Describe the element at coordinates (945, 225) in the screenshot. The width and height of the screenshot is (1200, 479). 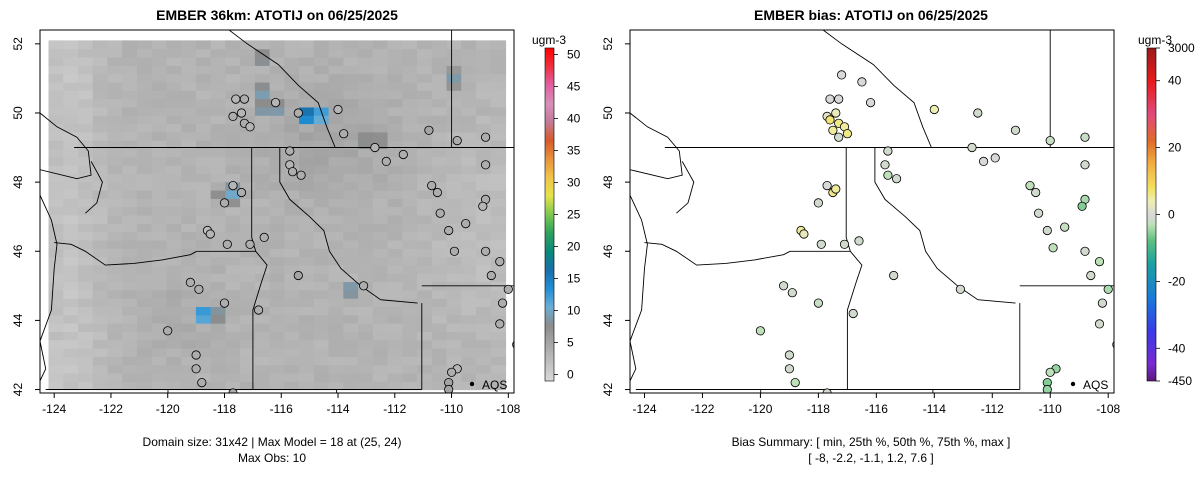
I see `map-line-idaho-montana-border` at that location.